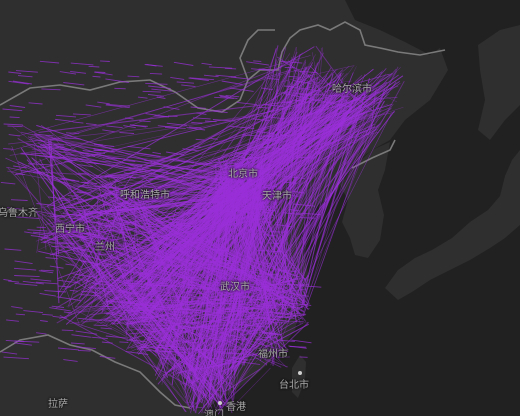 The width and height of the screenshot is (520, 416). What do you see at coordinates (300, 373) in the screenshot?
I see `city-dot-taipei` at bounding box center [300, 373].